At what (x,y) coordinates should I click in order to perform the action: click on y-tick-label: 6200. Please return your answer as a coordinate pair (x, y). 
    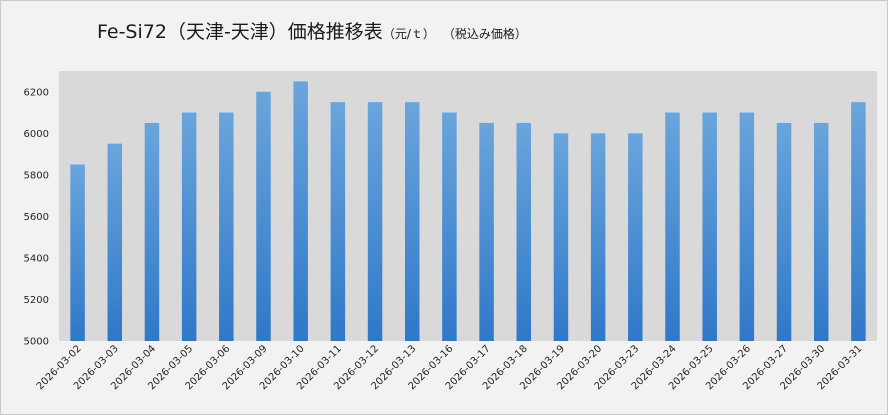
    Looking at the image, I should click on (36, 92).